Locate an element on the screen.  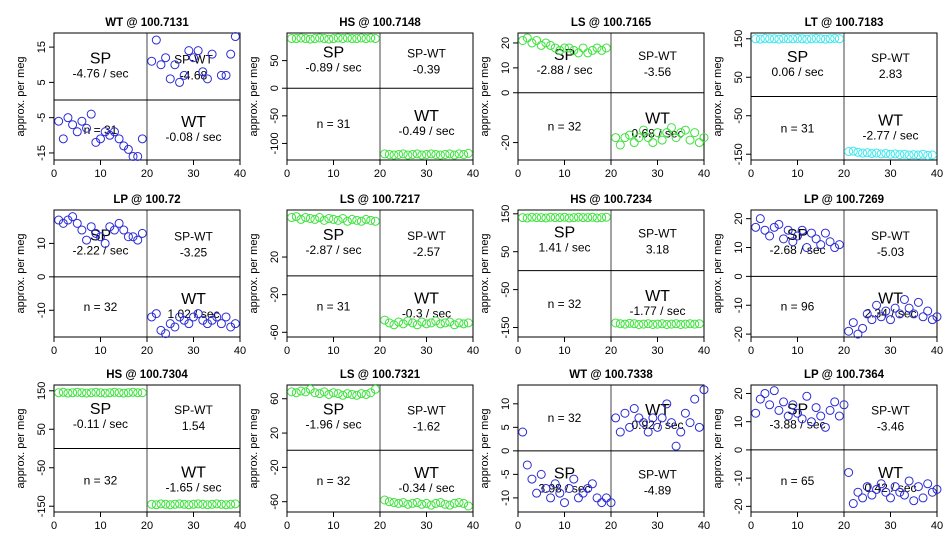
y-tick-label: 150 is located at coordinates (42, 391).